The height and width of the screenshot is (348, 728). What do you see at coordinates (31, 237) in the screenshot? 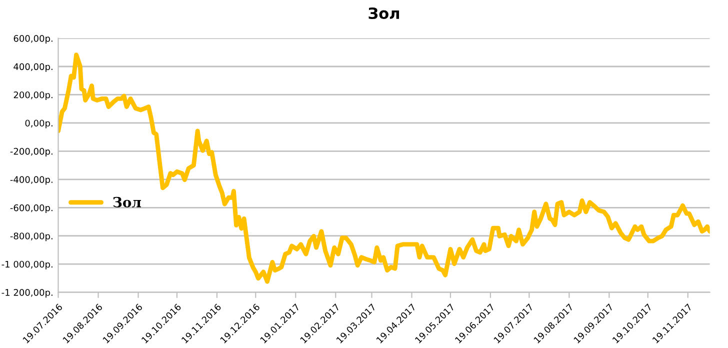
I see `y-tick-label: -800,00р.` at bounding box center [31, 237].